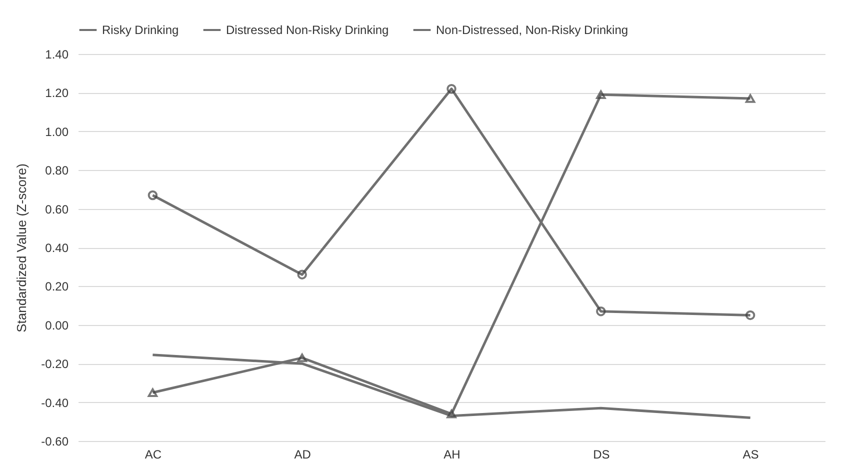 This screenshot has width=845, height=470. I want to click on y-tick-label: 1.20, so click(57, 93).